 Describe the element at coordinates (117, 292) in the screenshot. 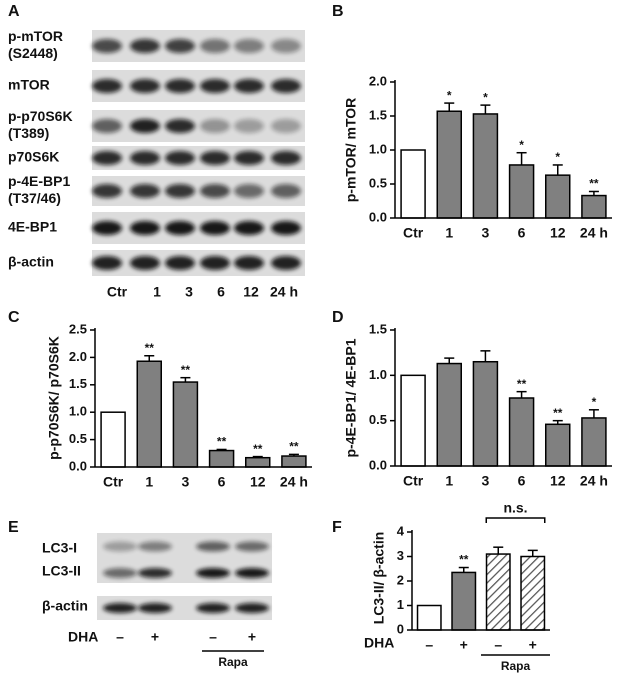

I see `lane-label: Ctr` at that location.